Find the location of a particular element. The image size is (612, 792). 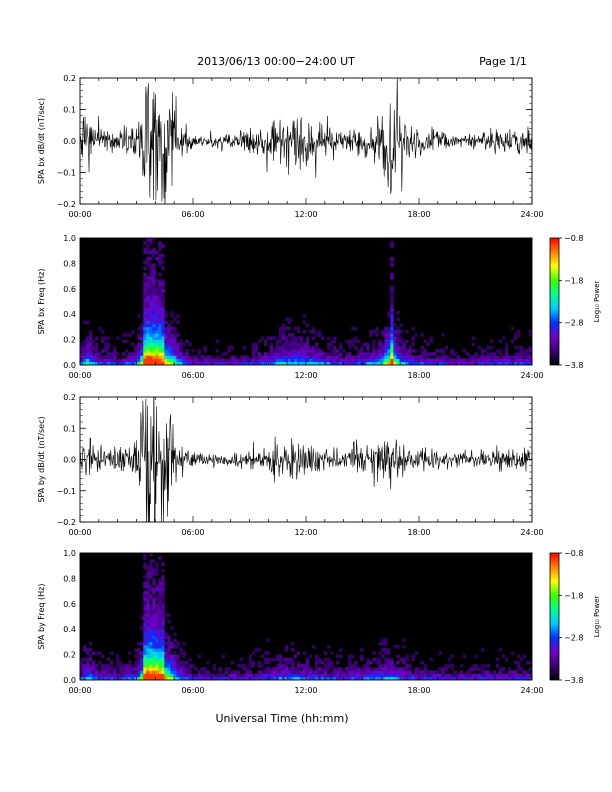

spectrogram-cells is located at coordinates (306, 301).